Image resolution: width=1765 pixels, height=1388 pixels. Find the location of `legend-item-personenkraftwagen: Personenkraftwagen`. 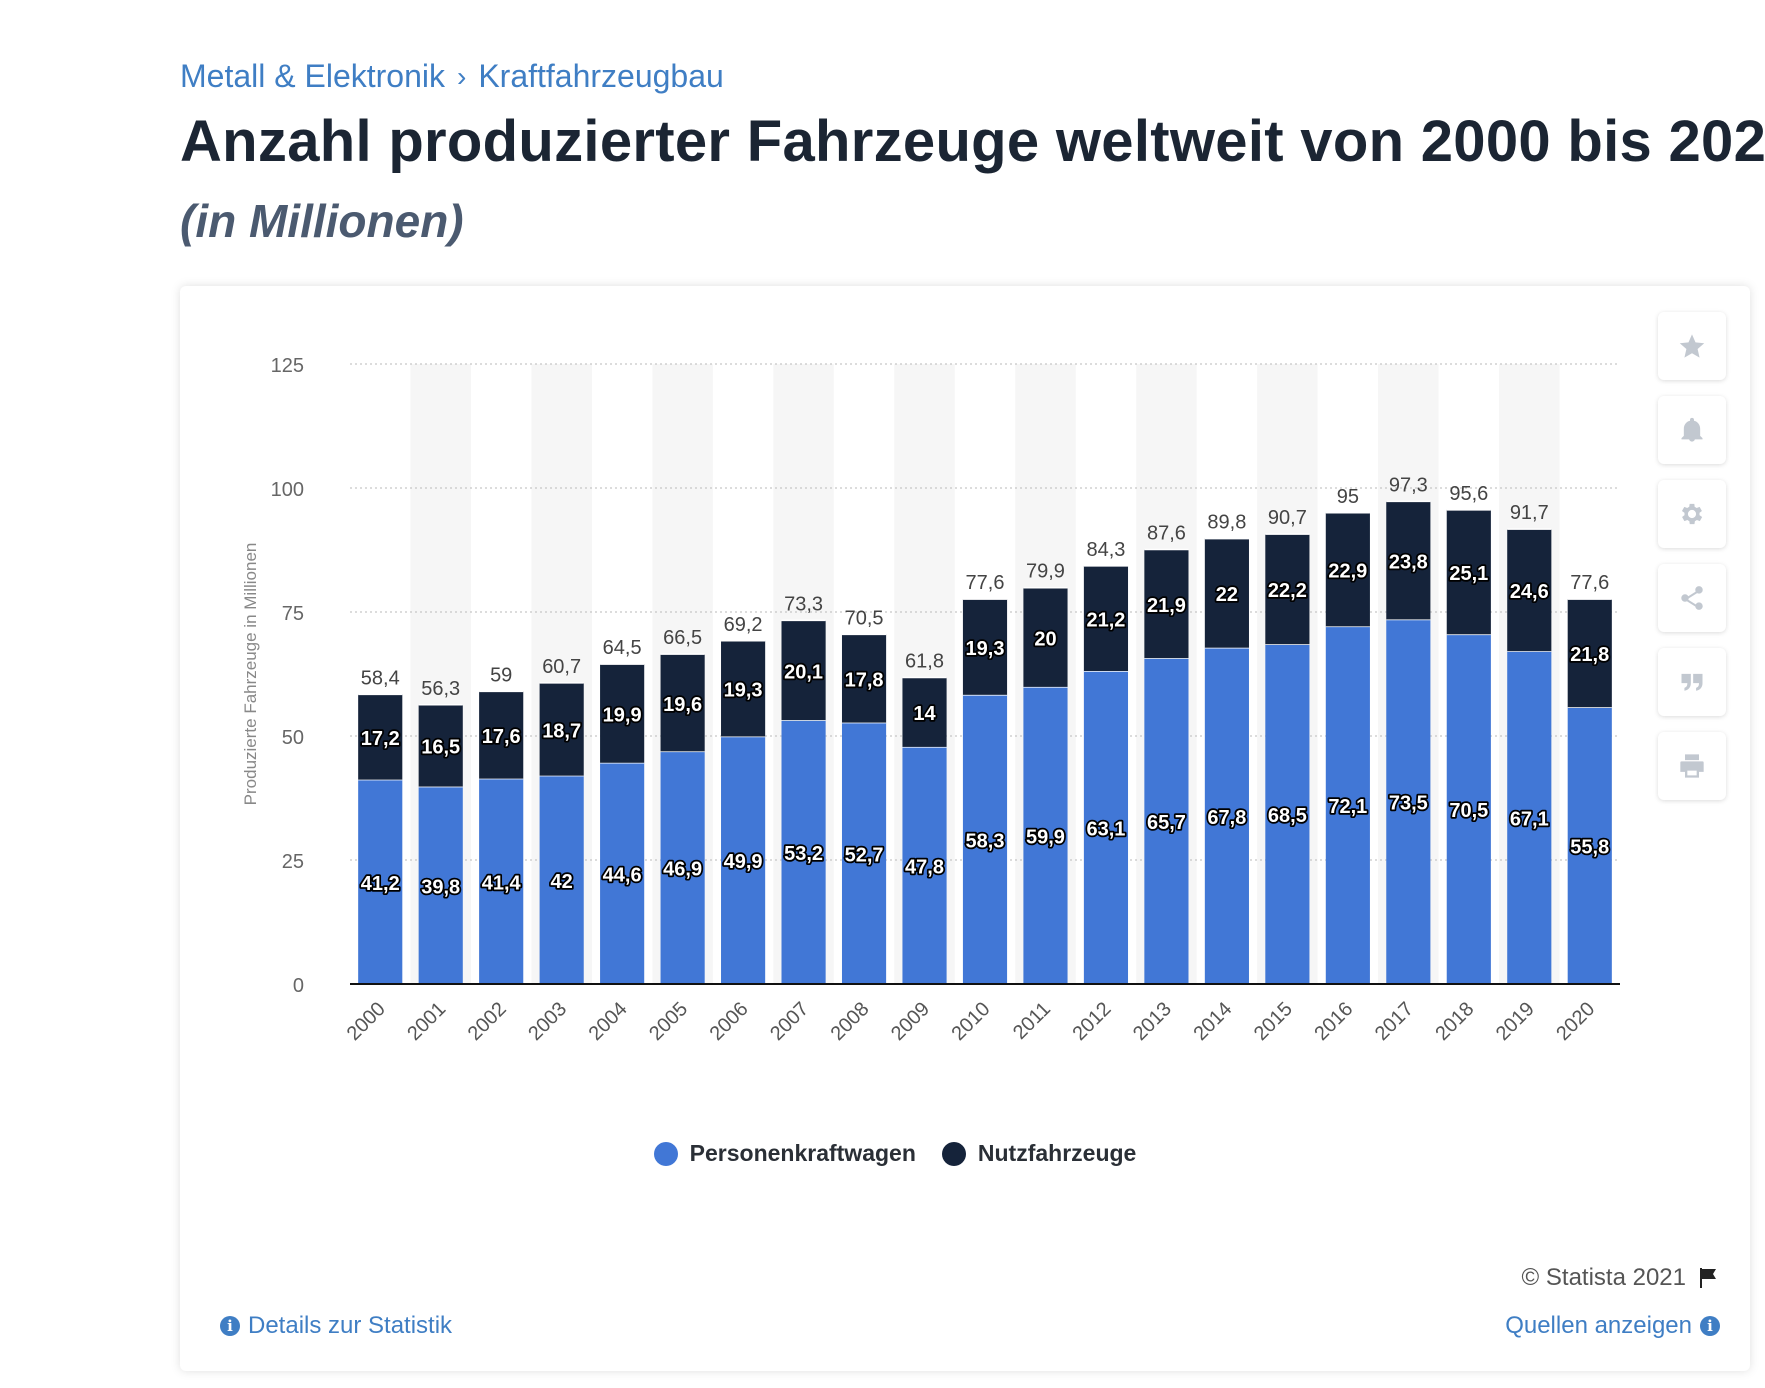

legend-item-personenkraftwagen: Personenkraftwagen is located at coordinates (784, 1153).